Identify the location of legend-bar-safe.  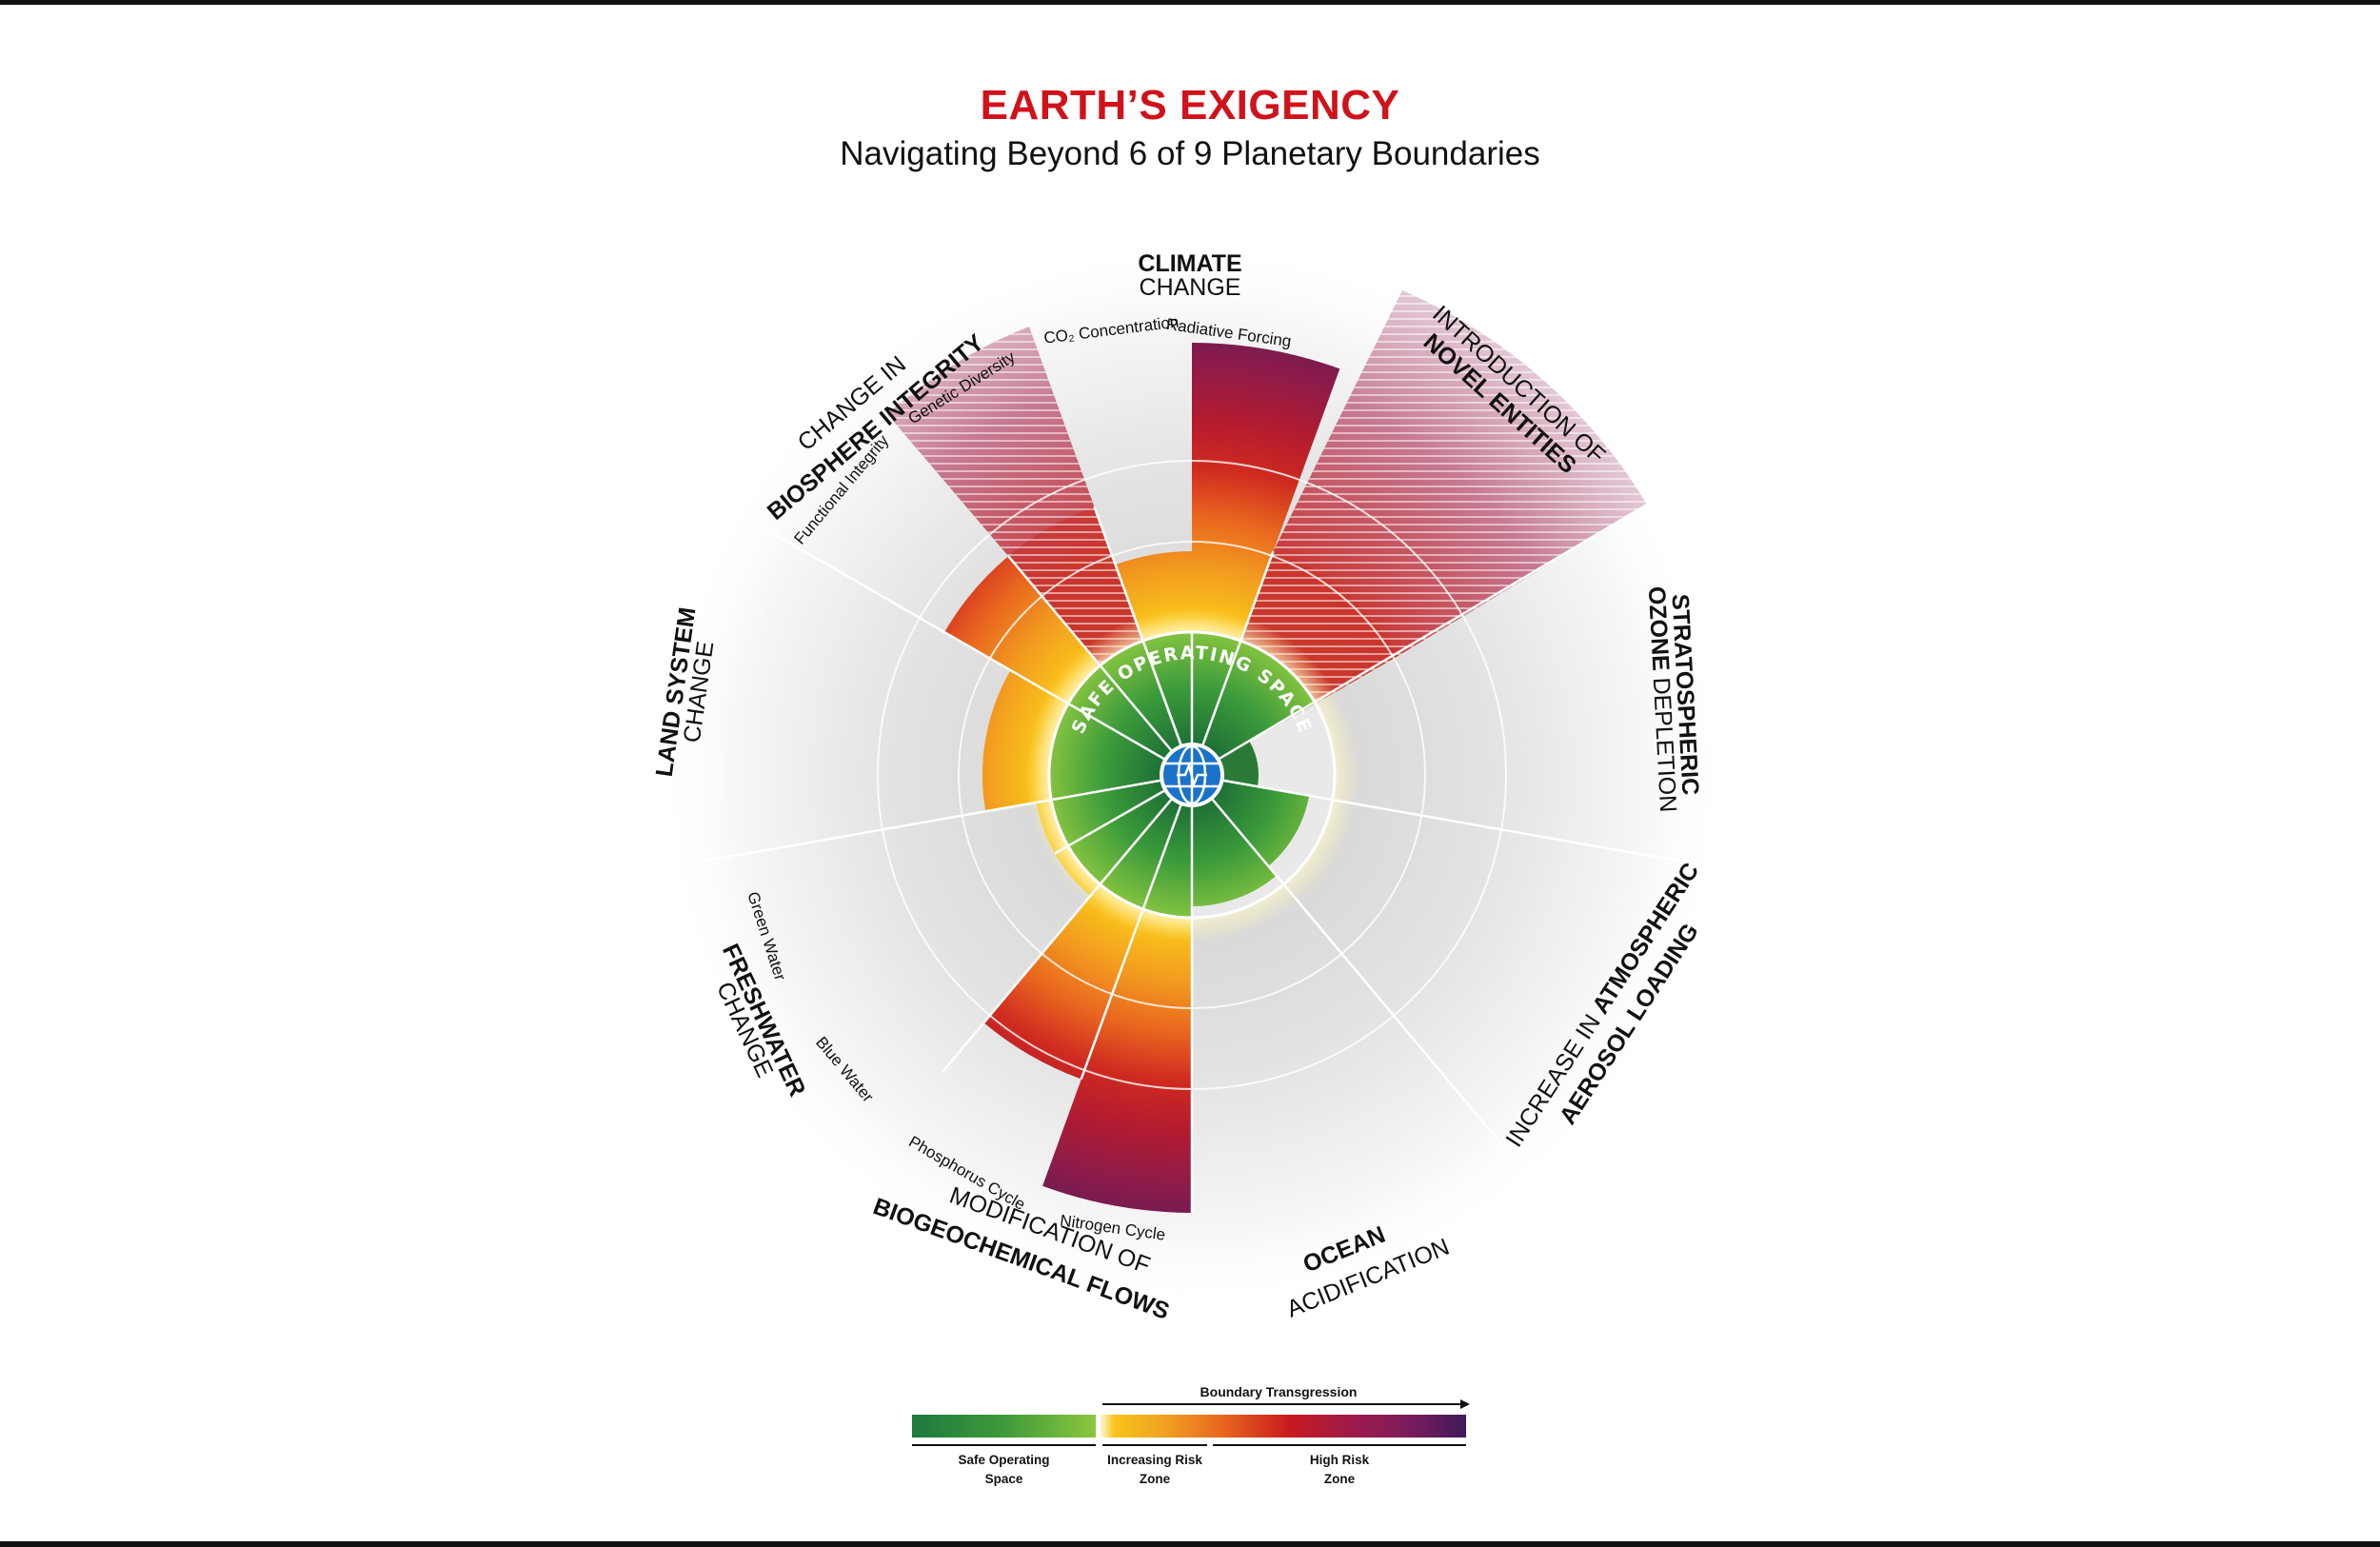
(1004, 1426).